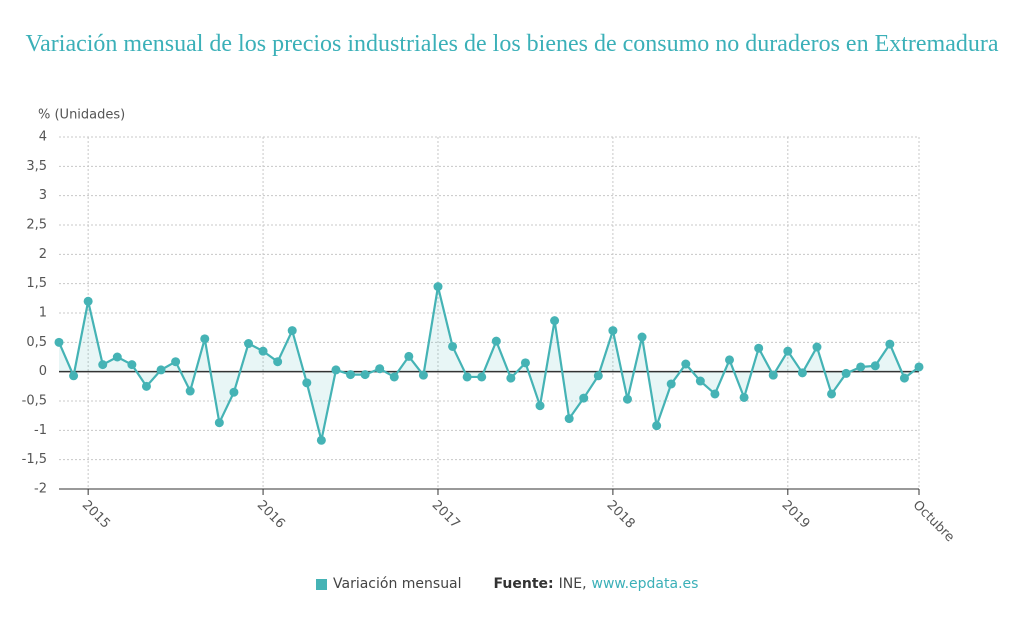  I want to click on y-tick-label: 3,5, so click(36, 166).